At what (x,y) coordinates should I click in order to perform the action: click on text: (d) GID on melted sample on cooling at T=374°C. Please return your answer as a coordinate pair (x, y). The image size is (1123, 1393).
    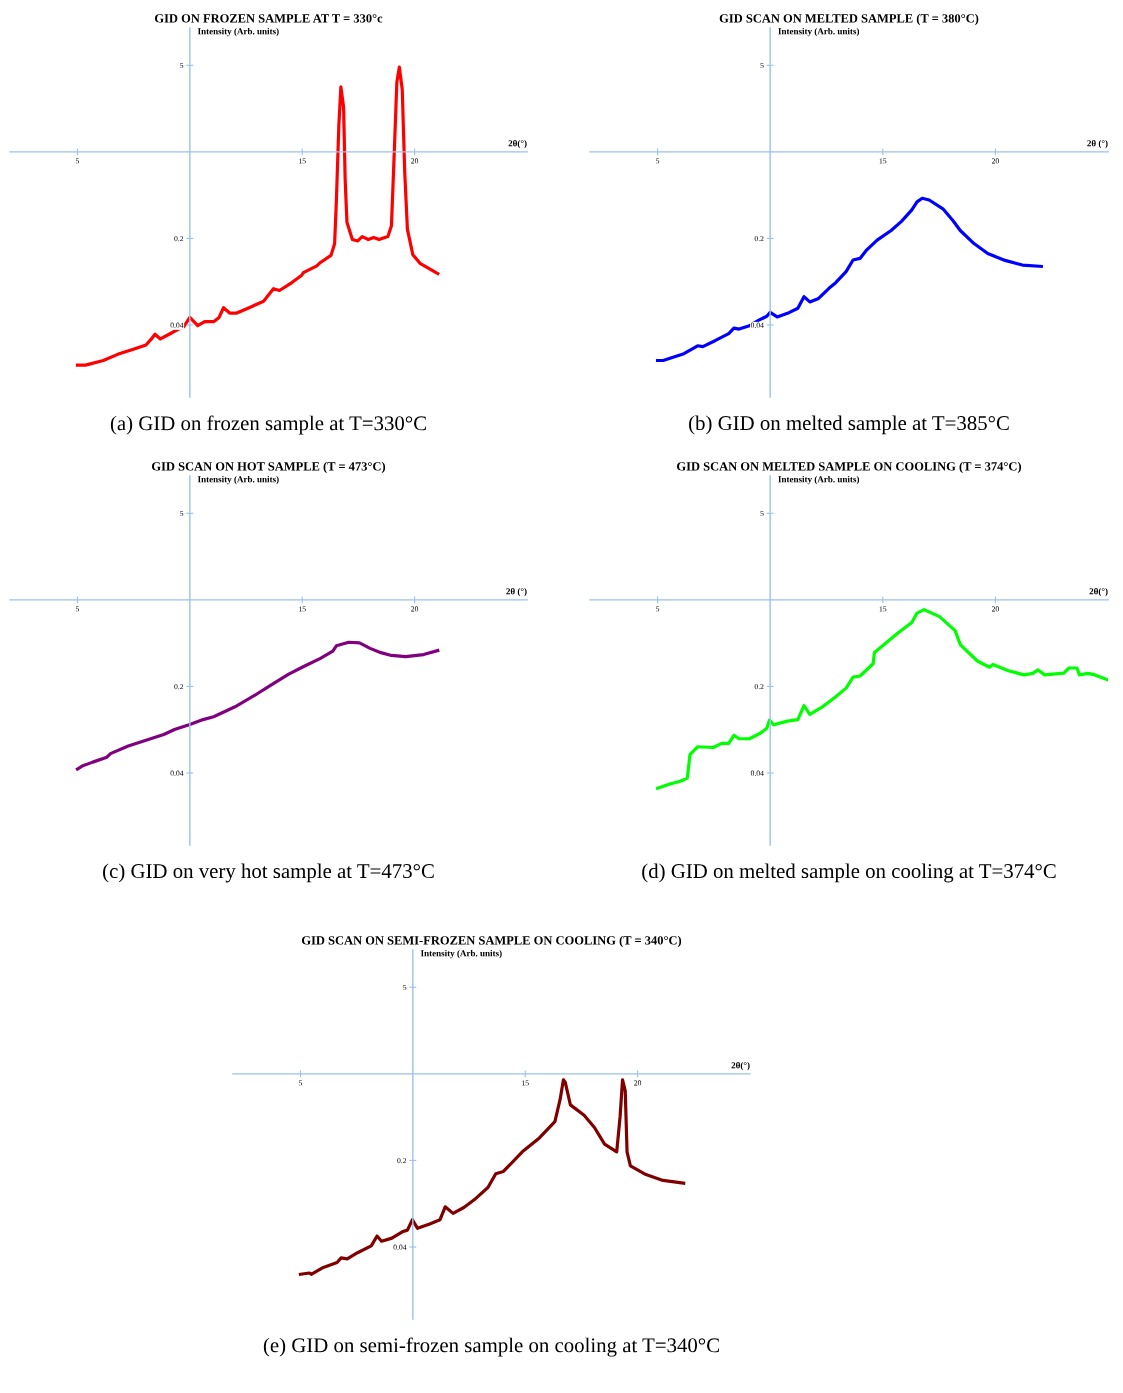
    Looking at the image, I should click on (849, 873).